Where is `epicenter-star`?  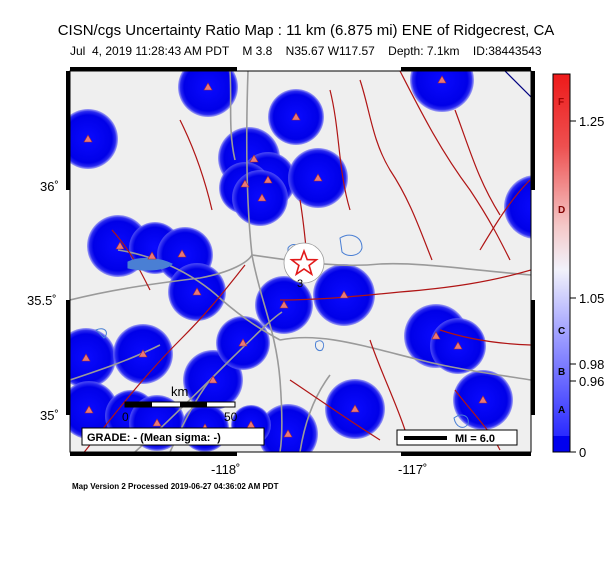
epicenter-star is located at coordinates (304, 263).